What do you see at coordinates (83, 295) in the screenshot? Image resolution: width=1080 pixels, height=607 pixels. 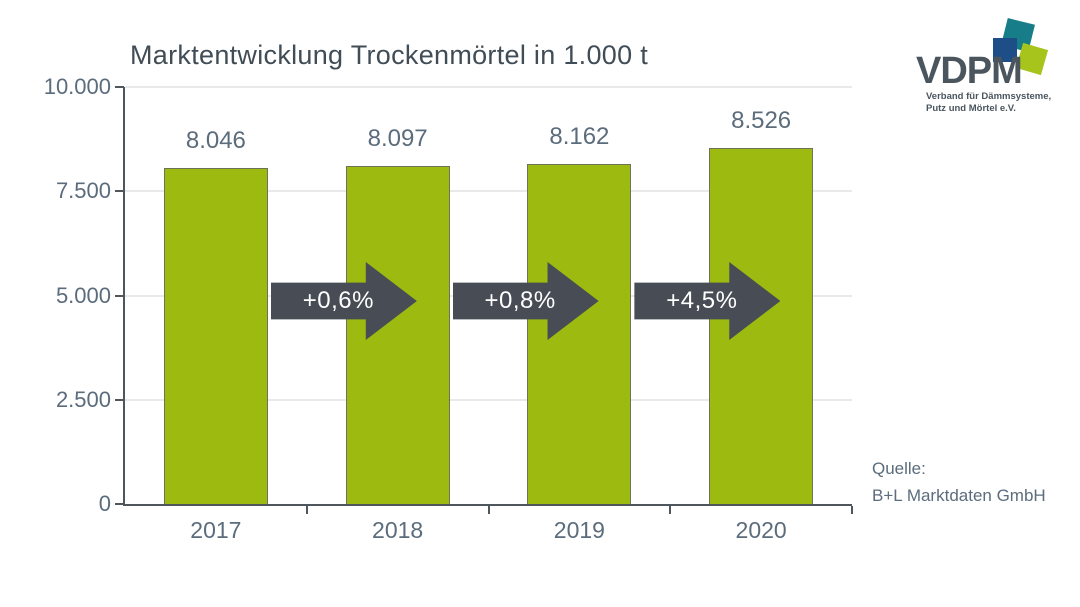 I see `y-tick-label: 5.000` at bounding box center [83, 295].